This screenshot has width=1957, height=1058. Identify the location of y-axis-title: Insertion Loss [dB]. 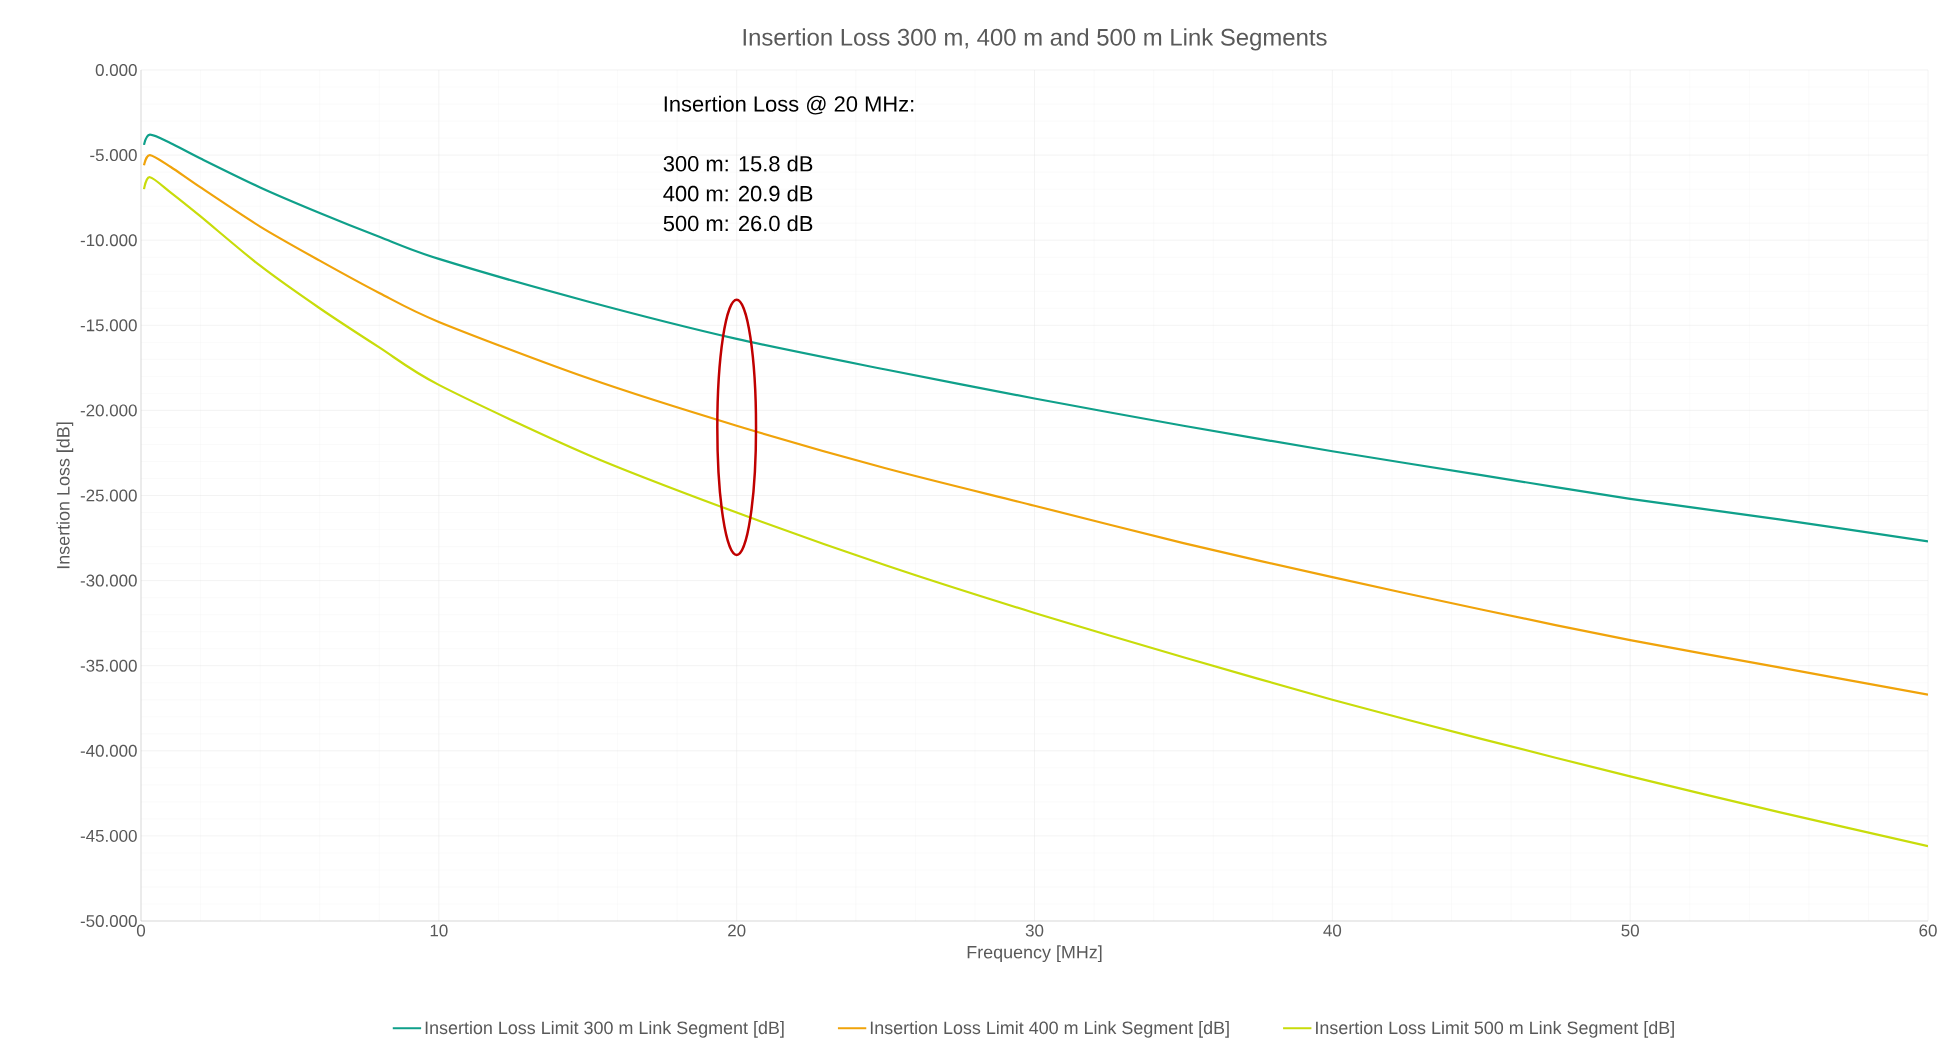
(65, 495).